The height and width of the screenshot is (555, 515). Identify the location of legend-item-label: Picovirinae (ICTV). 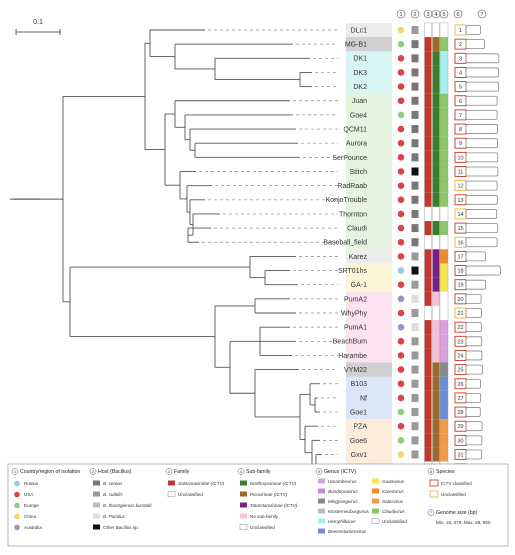
(269, 494).